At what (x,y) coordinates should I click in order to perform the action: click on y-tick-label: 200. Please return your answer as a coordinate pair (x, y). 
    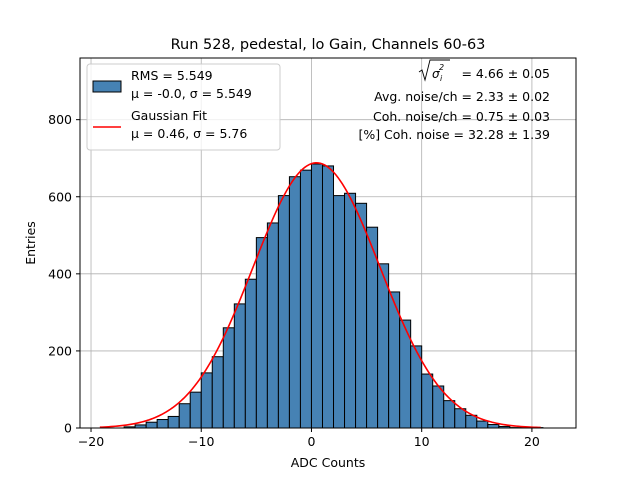
    Looking at the image, I should click on (60, 350).